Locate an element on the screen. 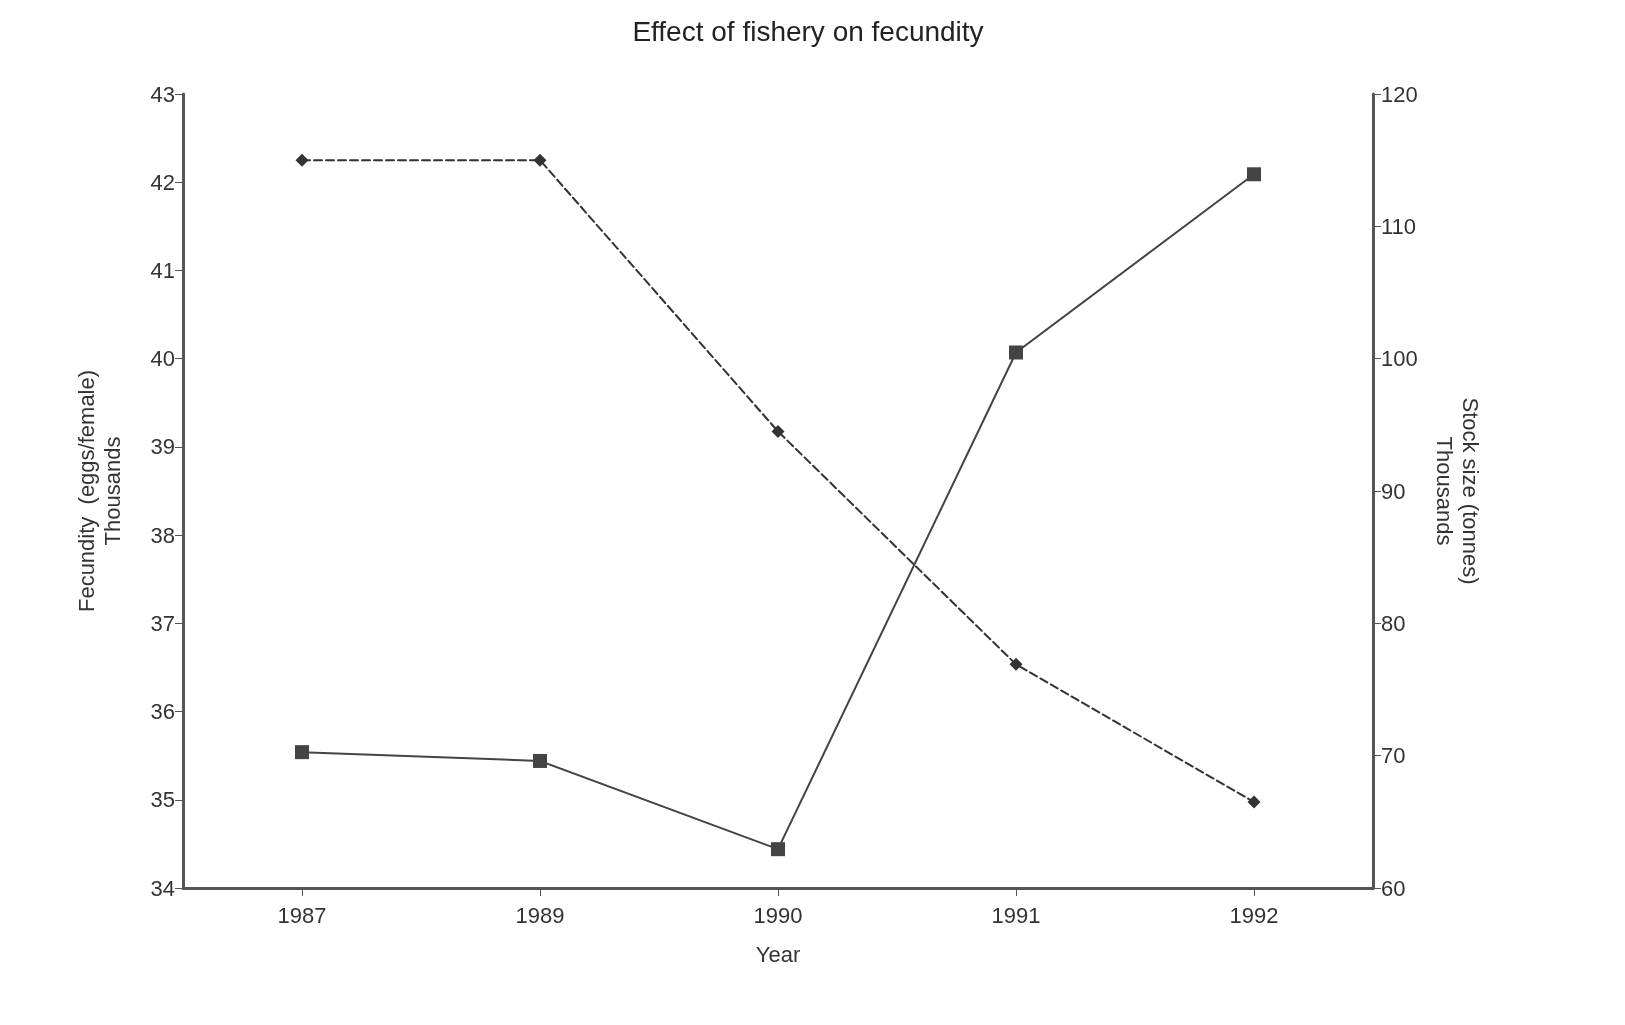 This screenshot has width=1625, height=1025. x-tick-label: 1987 is located at coordinates (302, 915).